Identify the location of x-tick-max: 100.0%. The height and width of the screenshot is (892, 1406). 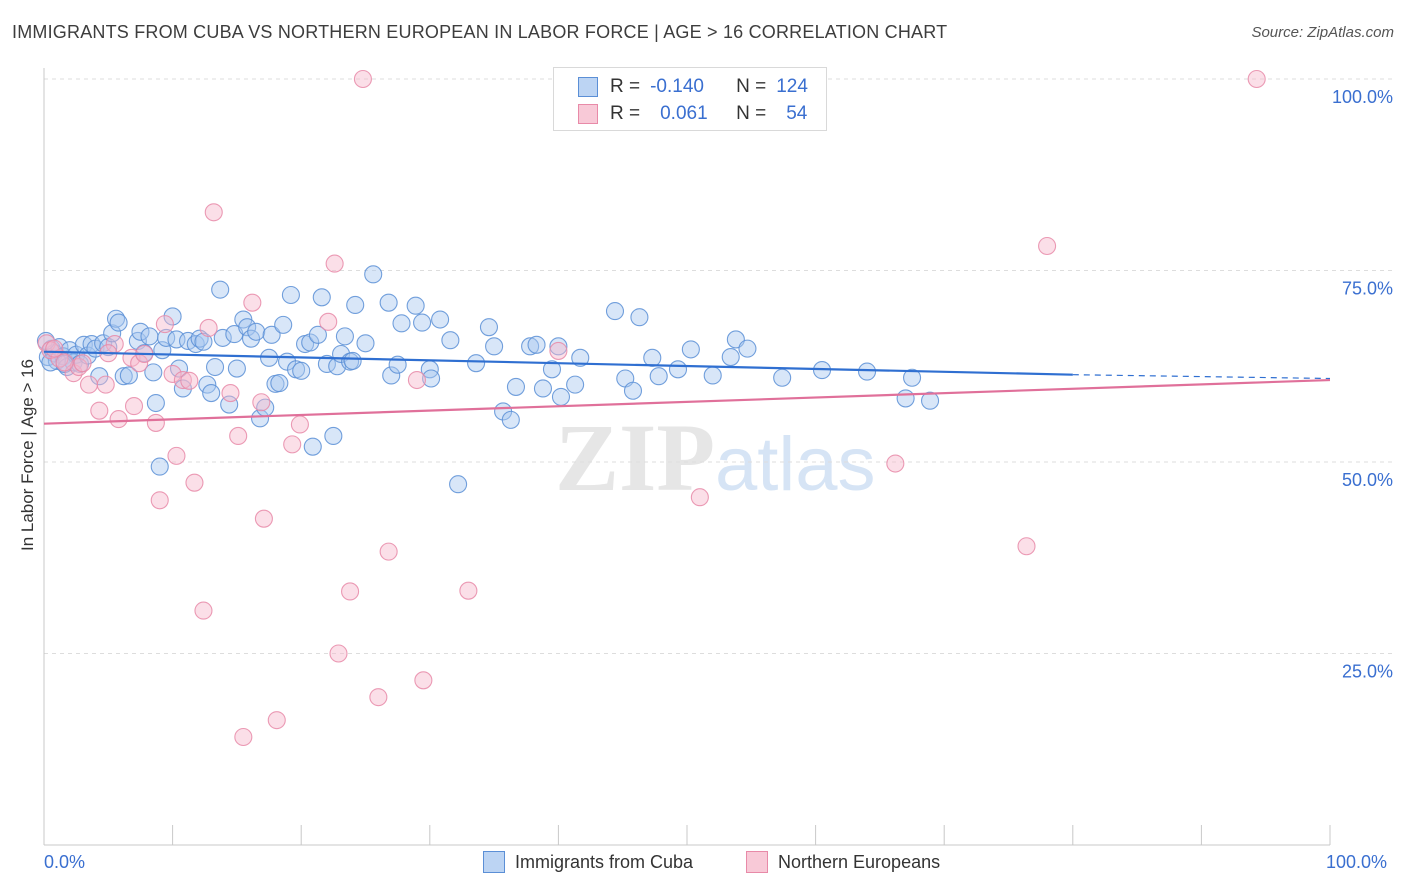
(1357, 862).